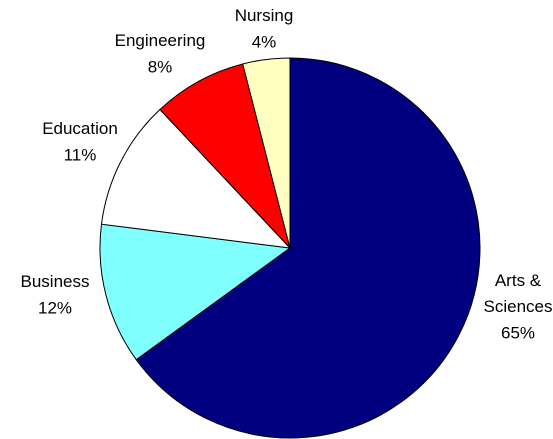 Image resolution: width=553 pixels, height=439 pixels. What do you see at coordinates (518, 280) in the screenshot?
I see `label-line: Arts &` at bounding box center [518, 280].